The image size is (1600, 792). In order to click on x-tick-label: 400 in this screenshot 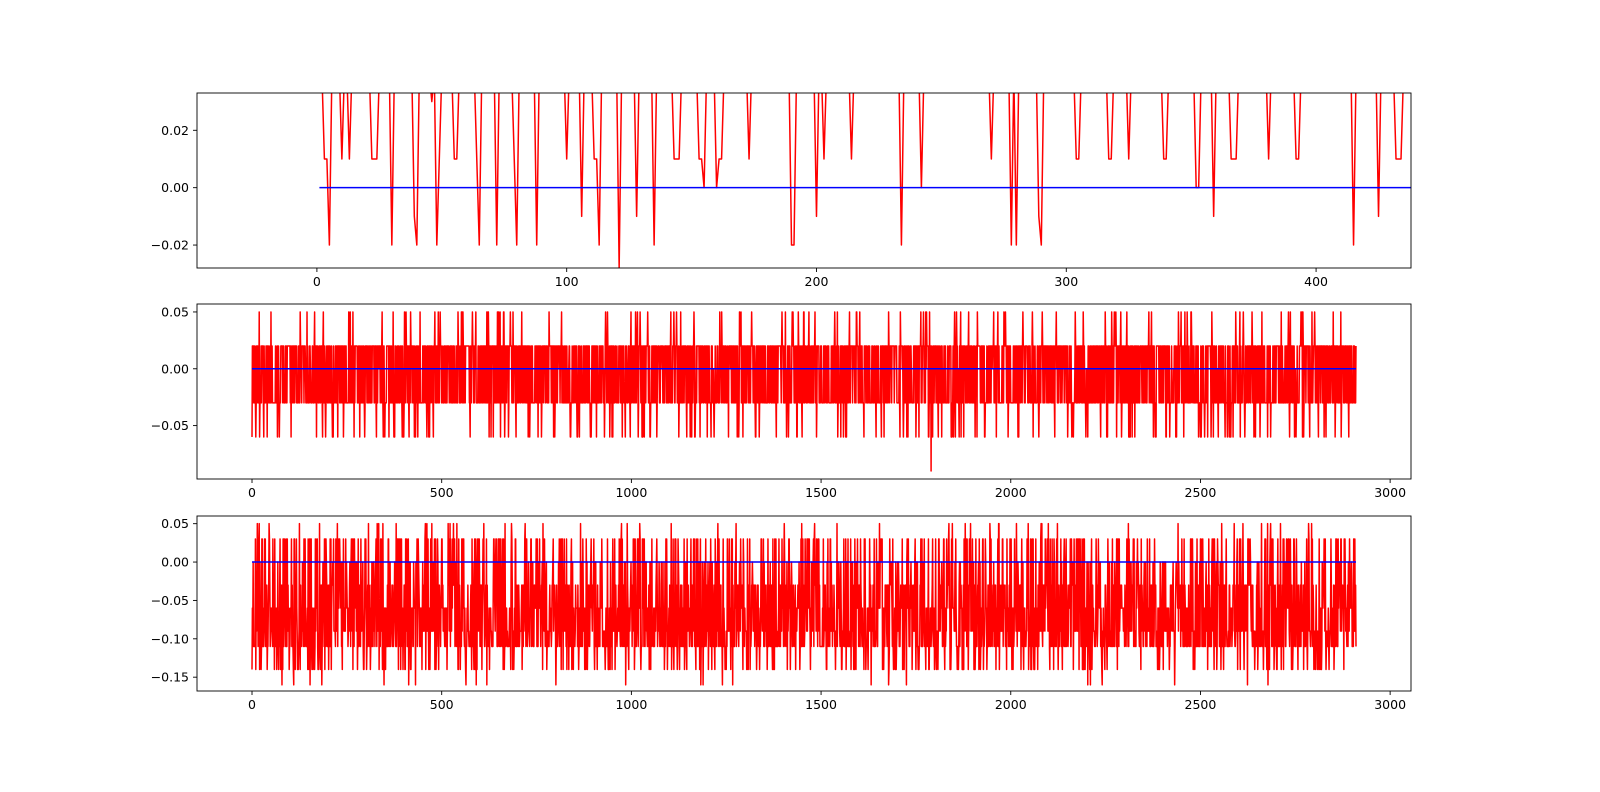, I will do `click(1316, 281)`.